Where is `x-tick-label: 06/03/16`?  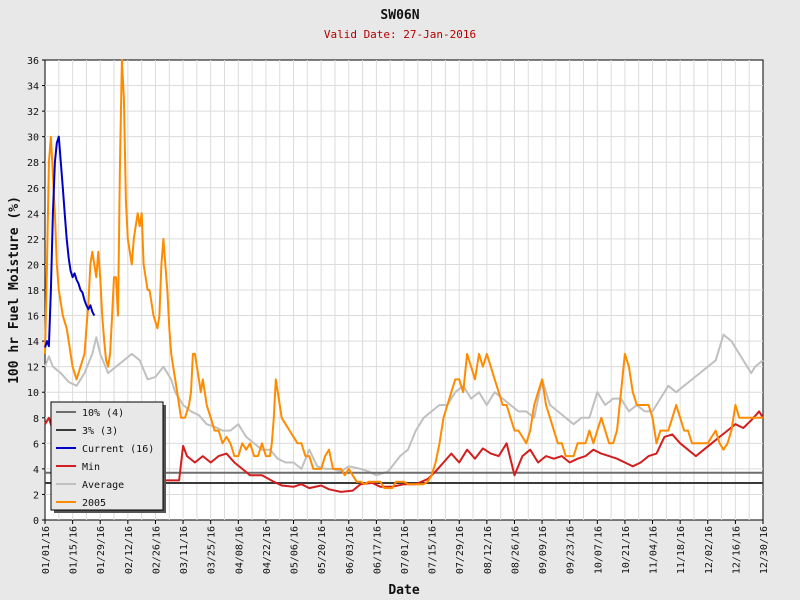
x-tick-label: 06/03/16 is located at coordinates (350, 550).